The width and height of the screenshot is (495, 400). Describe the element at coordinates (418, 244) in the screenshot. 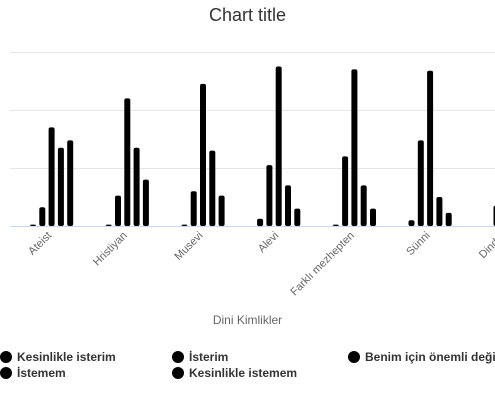

I see `x-tick-label: Sünni` at that location.